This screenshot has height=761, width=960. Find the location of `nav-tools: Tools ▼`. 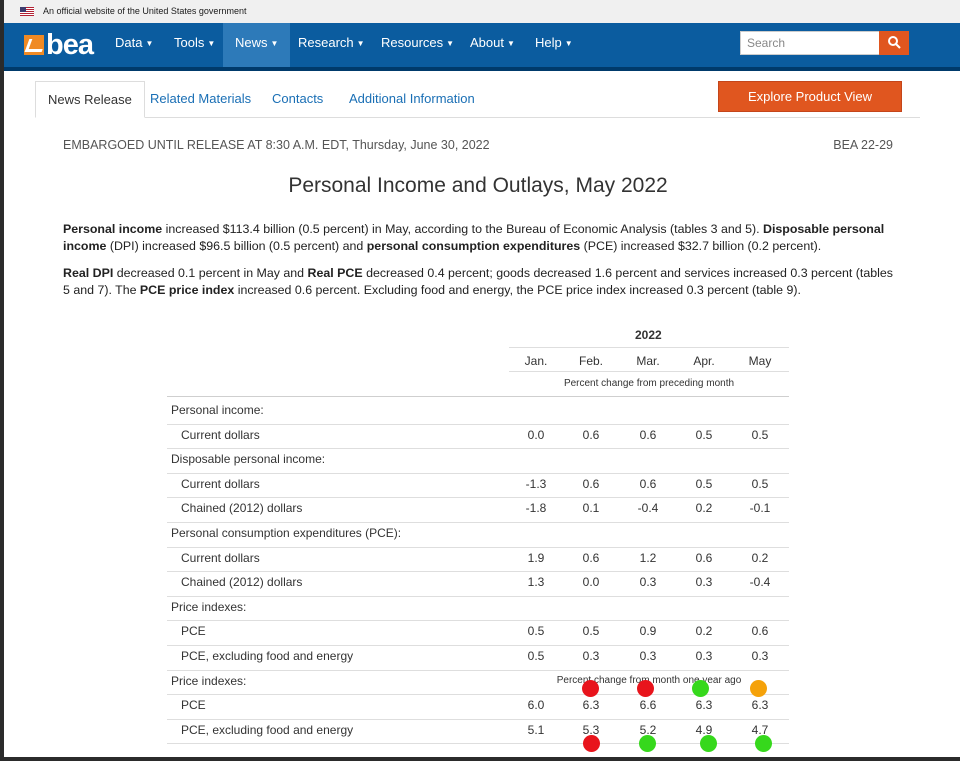

nav-tools: Tools ▼ is located at coordinates (194, 45).